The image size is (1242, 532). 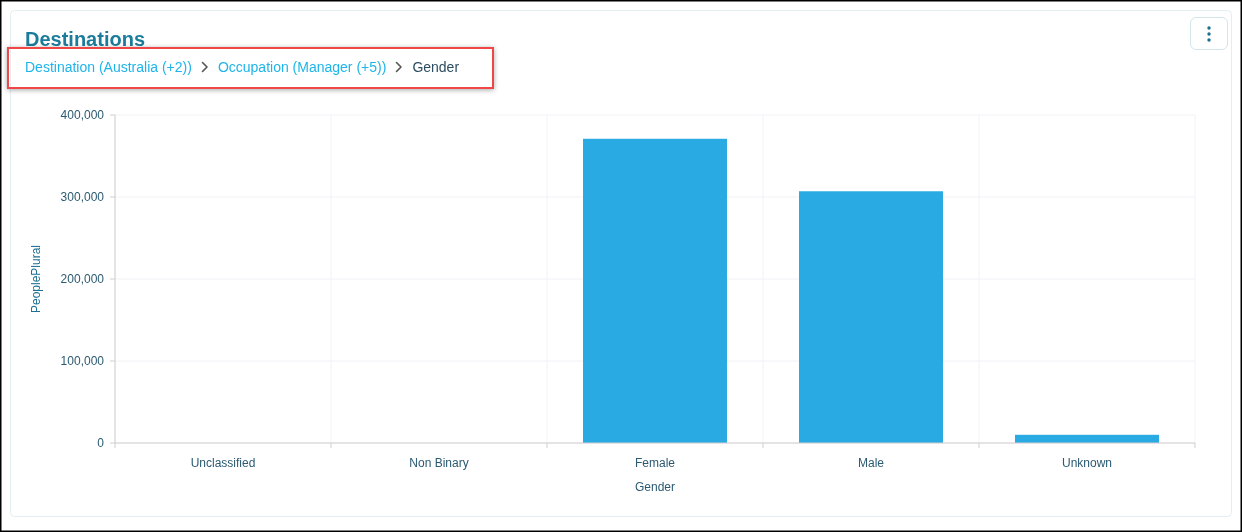 I want to click on text: Gender, so click(x=436, y=67).